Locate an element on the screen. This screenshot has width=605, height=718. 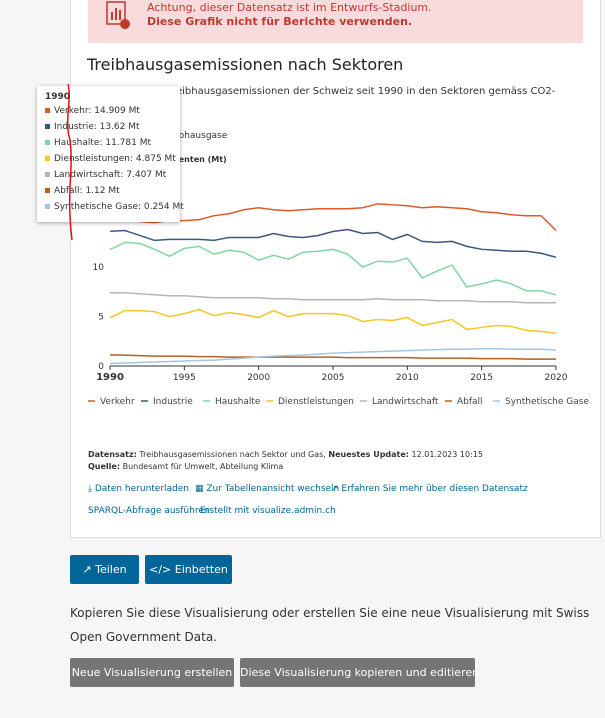
y-tick-label: 5 is located at coordinates (101, 318).